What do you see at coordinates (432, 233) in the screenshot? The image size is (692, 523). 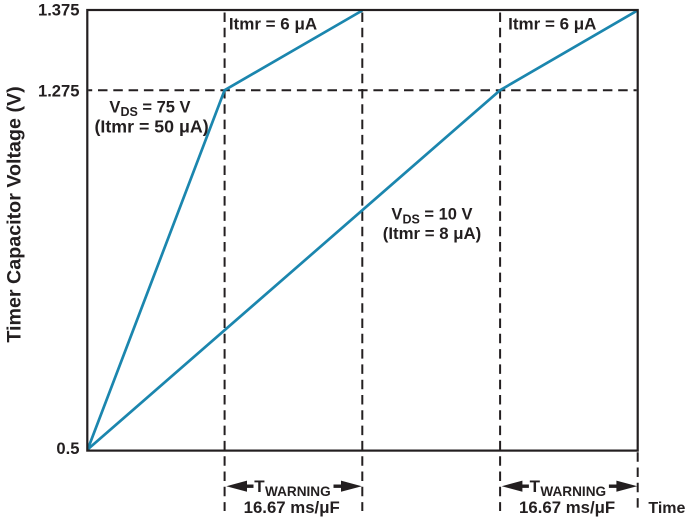 I see `svg-text: (Itmr = 8 μA)` at bounding box center [432, 233].